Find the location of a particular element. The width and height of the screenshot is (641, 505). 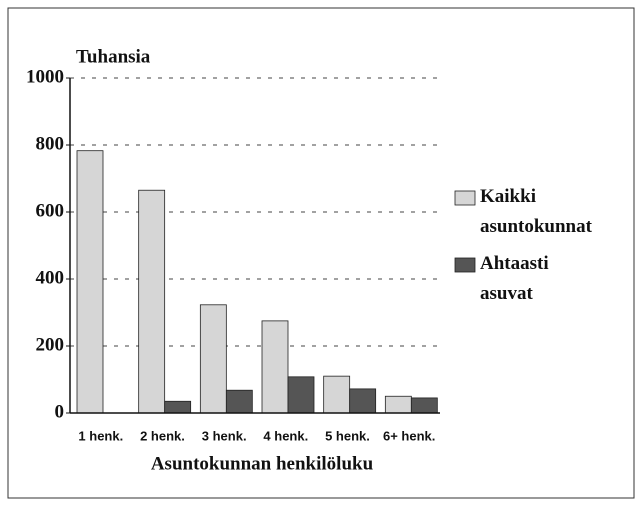

x-tick-label: 6+ henk. is located at coordinates (409, 435).